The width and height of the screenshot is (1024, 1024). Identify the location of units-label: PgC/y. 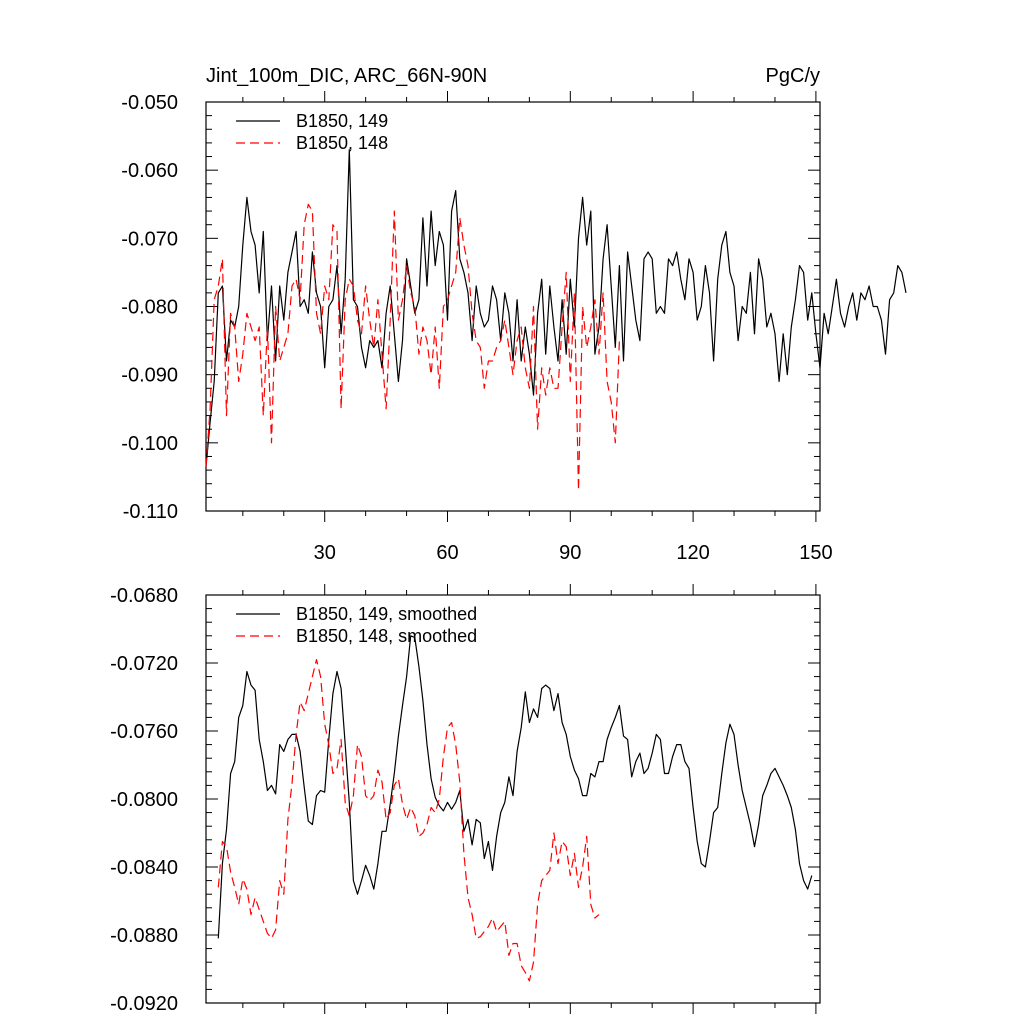
(793, 76).